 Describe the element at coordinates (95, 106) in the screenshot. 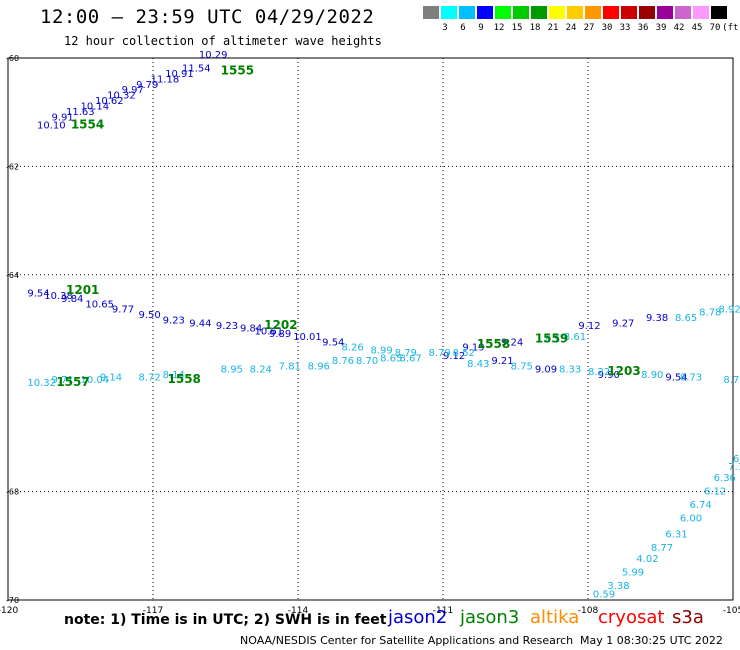

I see `wave-height-label: 10.14` at that location.